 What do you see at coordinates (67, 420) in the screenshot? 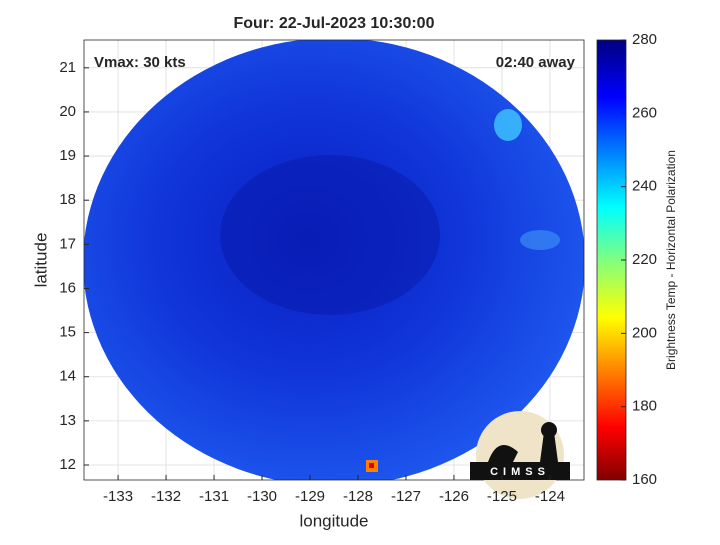
I see `y-tick-label: 13` at bounding box center [67, 420].